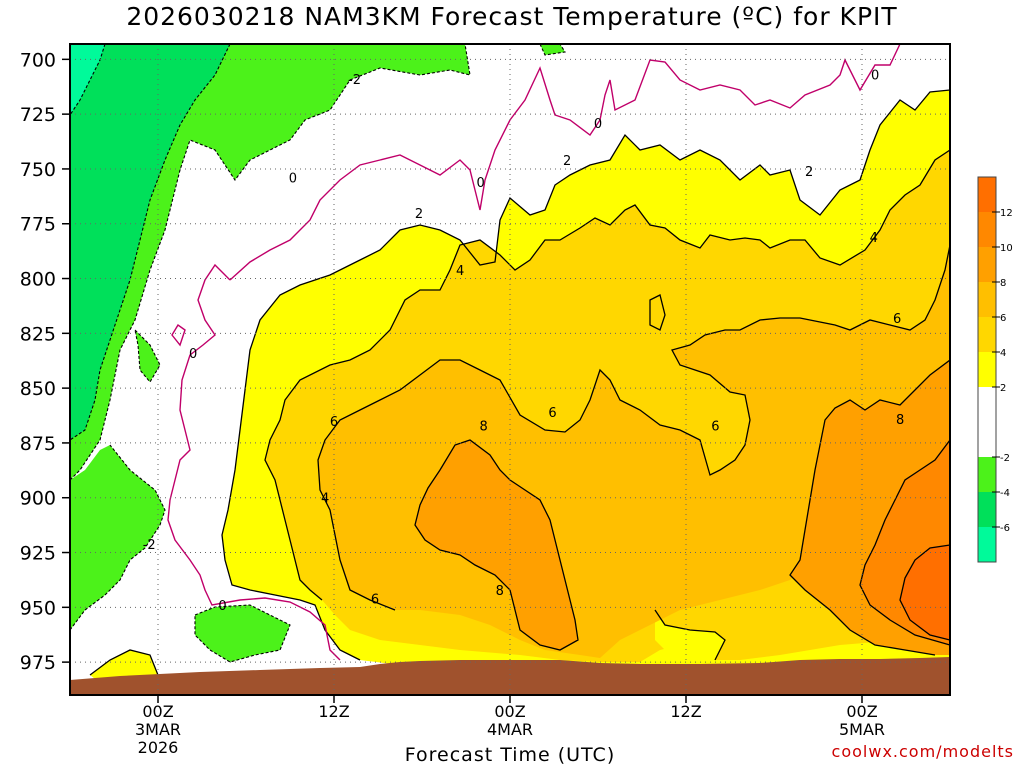  What do you see at coordinates (1003, 283) in the screenshot?
I see `colorbar-label: 8` at bounding box center [1003, 283].